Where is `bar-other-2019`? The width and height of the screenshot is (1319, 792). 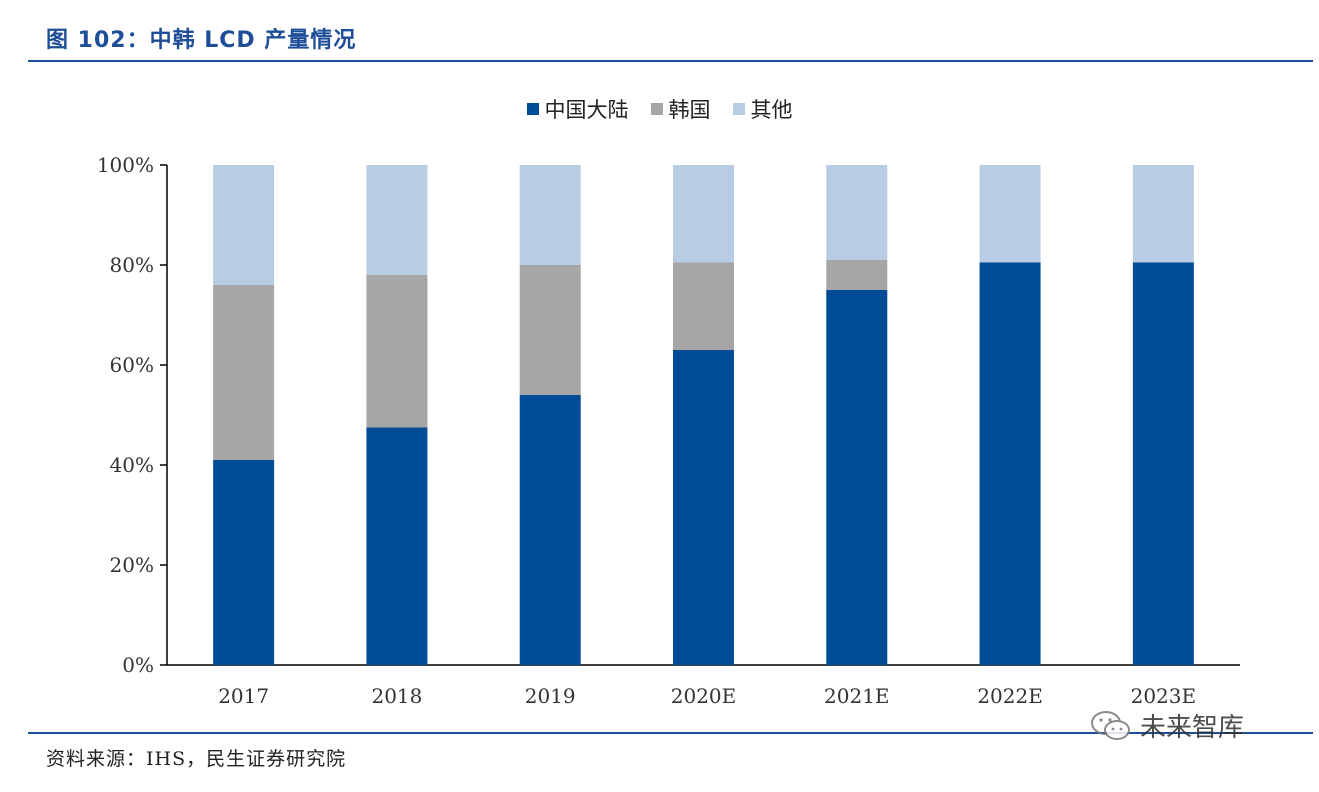 bar-other-2019 is located at coordinates (550, 215).